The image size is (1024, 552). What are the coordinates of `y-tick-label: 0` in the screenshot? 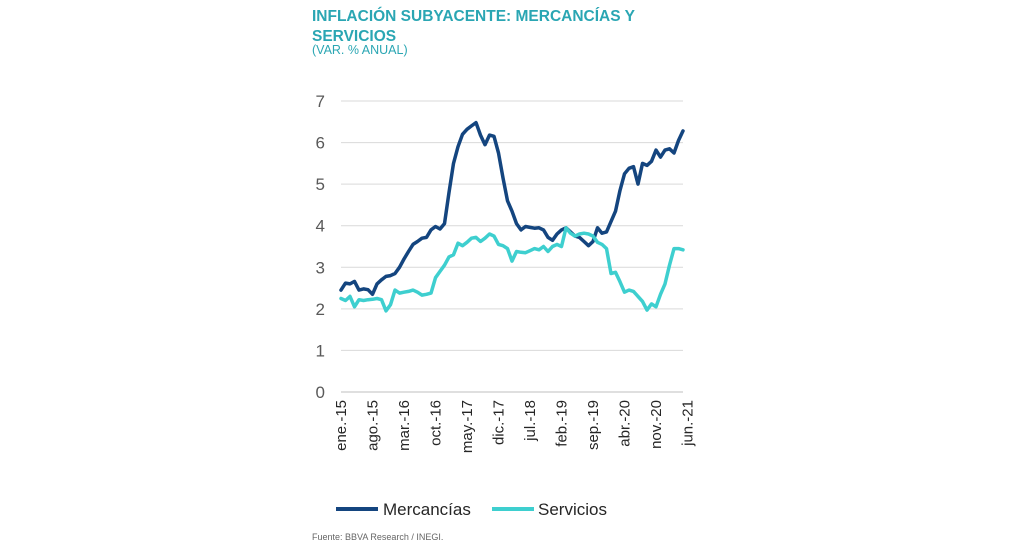 It's located at (320, 392).